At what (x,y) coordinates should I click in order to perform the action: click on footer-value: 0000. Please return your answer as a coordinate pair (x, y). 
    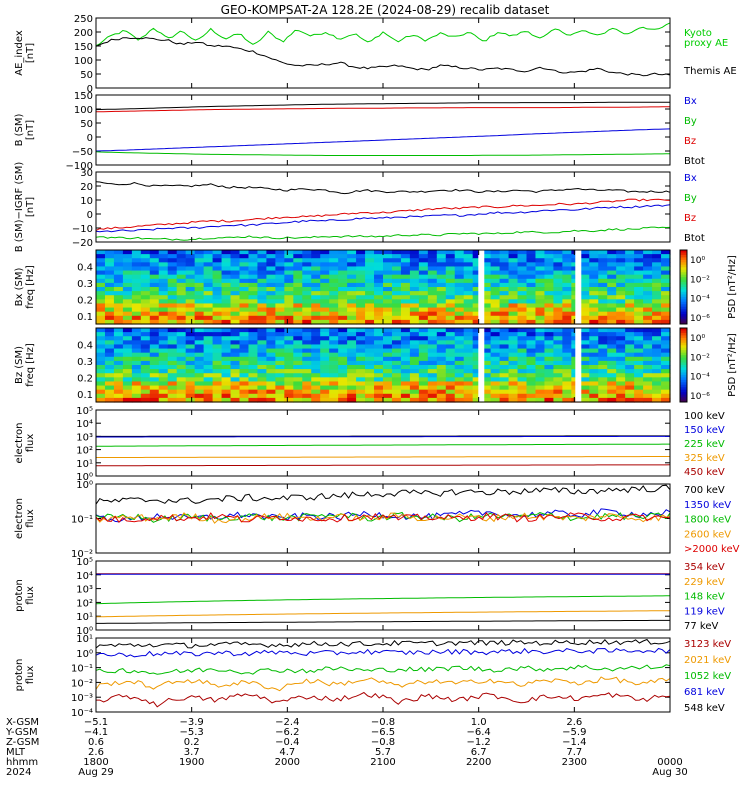
    Looking at the image, I should click on (669, 762).